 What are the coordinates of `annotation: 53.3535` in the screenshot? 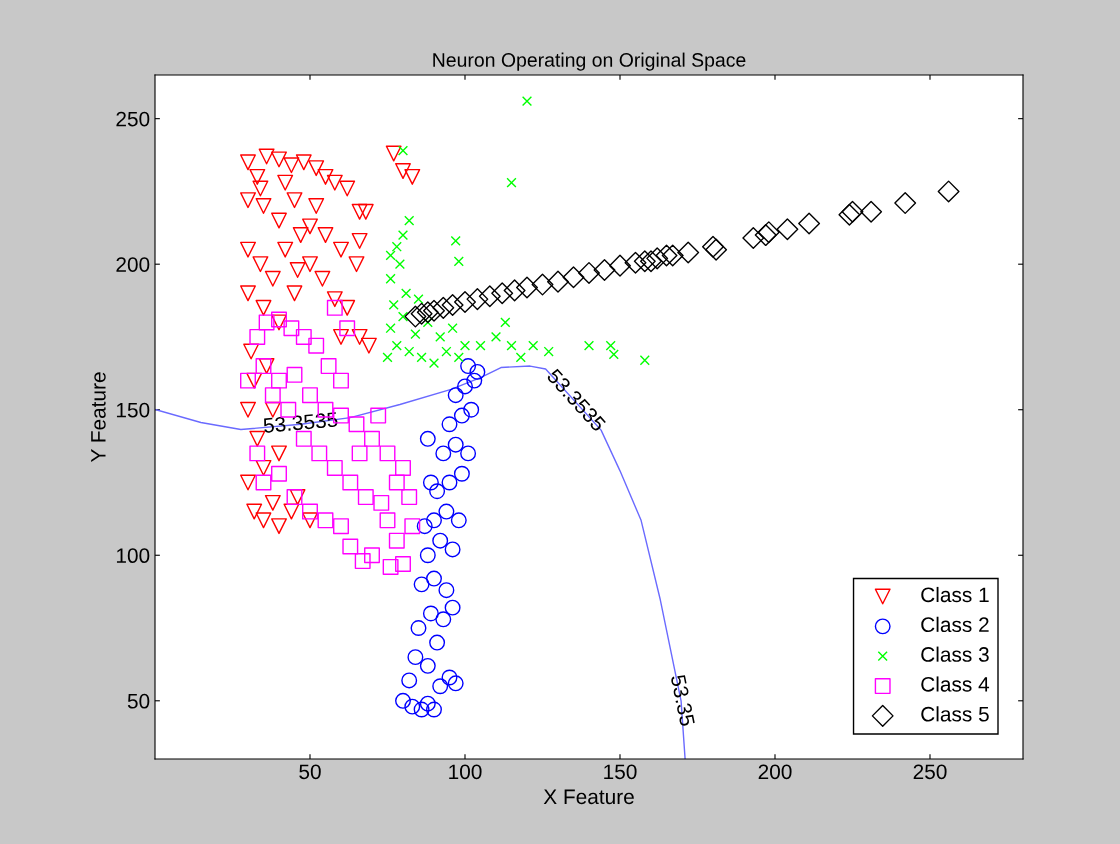 It's located at (300, 422).